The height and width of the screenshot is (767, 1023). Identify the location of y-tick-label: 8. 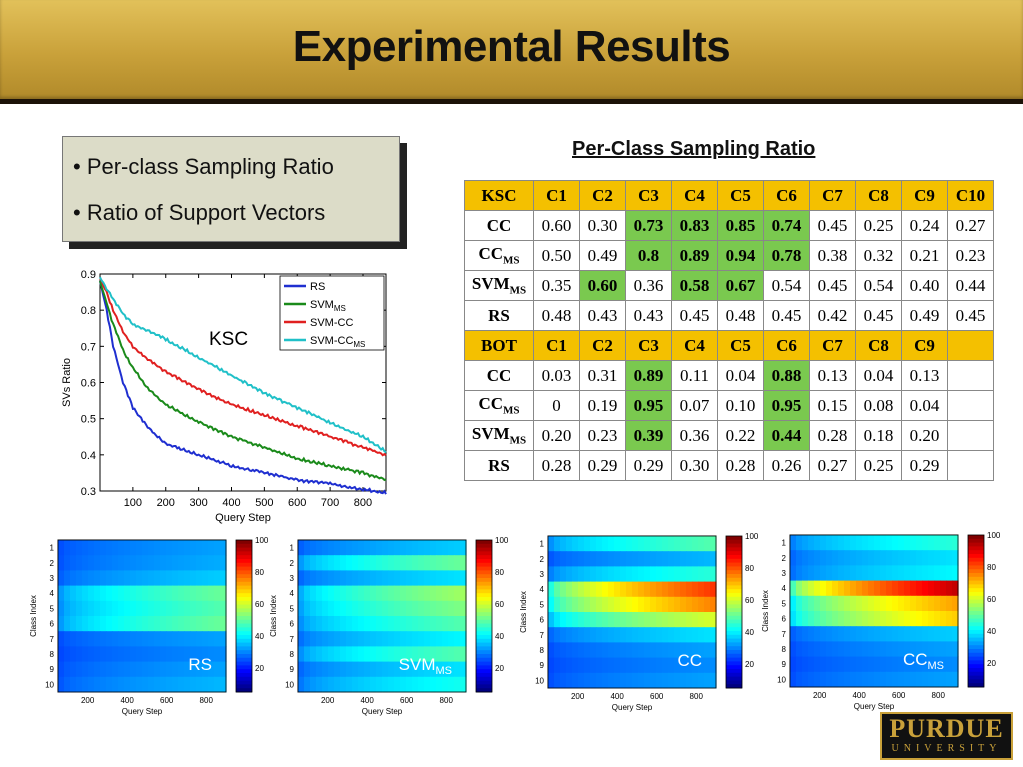
(784, 649).